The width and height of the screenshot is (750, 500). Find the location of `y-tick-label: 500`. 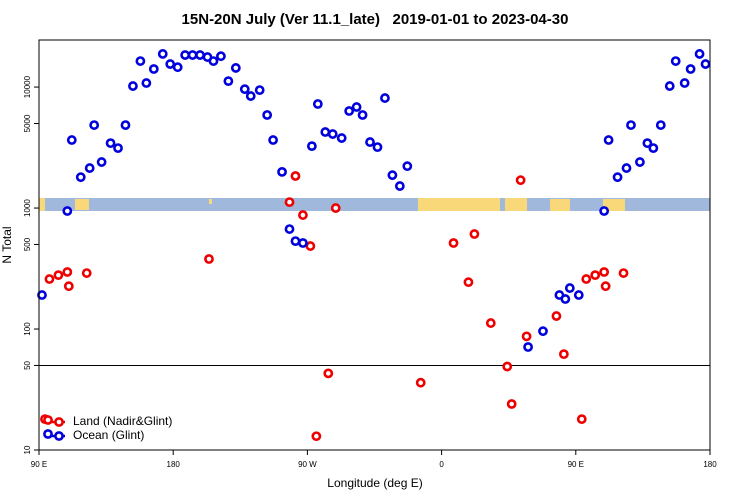

y-tick-label: 500 is located at coordinates (27, 244).